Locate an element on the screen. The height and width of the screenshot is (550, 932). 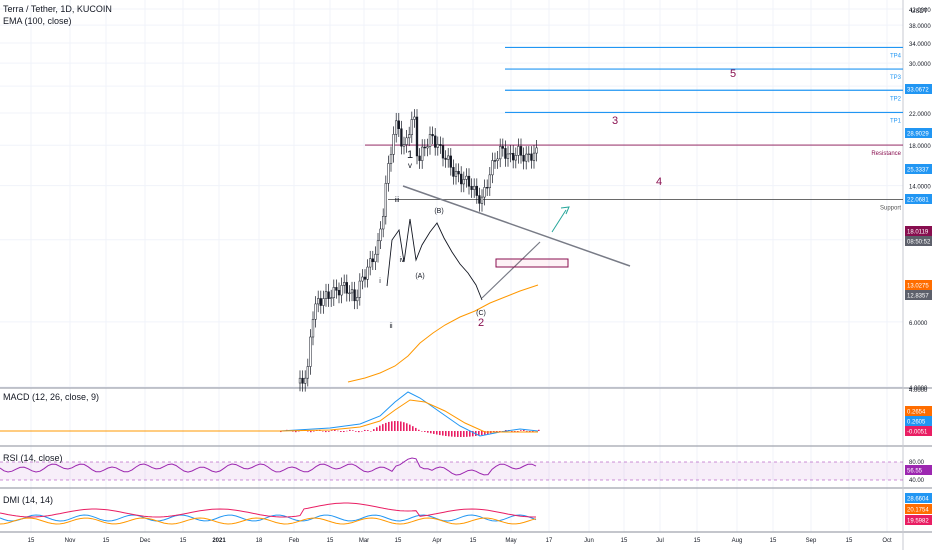
elliott-wave-path is located at coordinates (434, 259).